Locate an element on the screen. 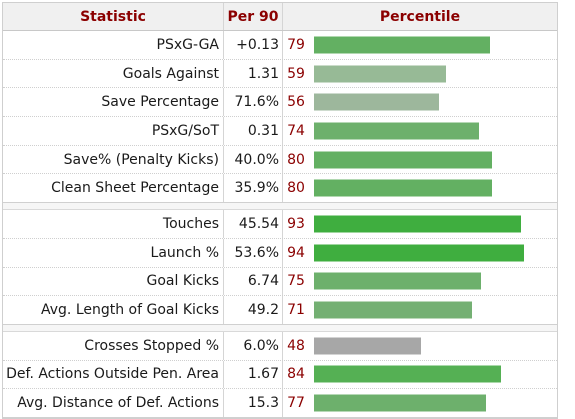 This screenshot has width=575, height=419. table-row: Def. Actions Outside Pen. Area 1.67 84 is located at coordinates (280, 375).